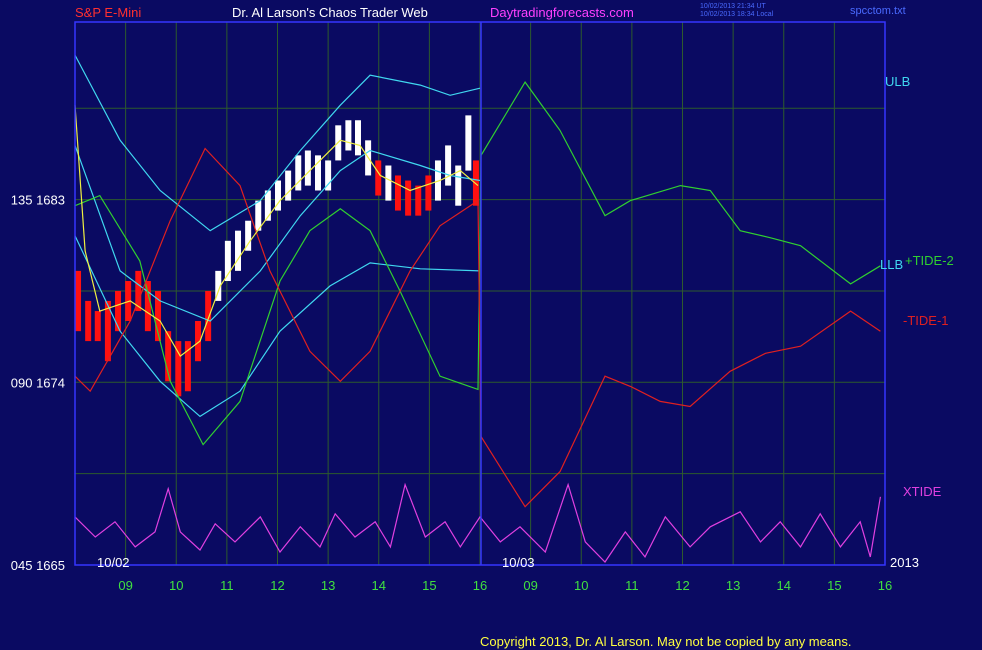  What do you see at coordinates (922, 491) in the screenshot?
I see `legend-label: XTIDE` at bounding box center [922, 491].